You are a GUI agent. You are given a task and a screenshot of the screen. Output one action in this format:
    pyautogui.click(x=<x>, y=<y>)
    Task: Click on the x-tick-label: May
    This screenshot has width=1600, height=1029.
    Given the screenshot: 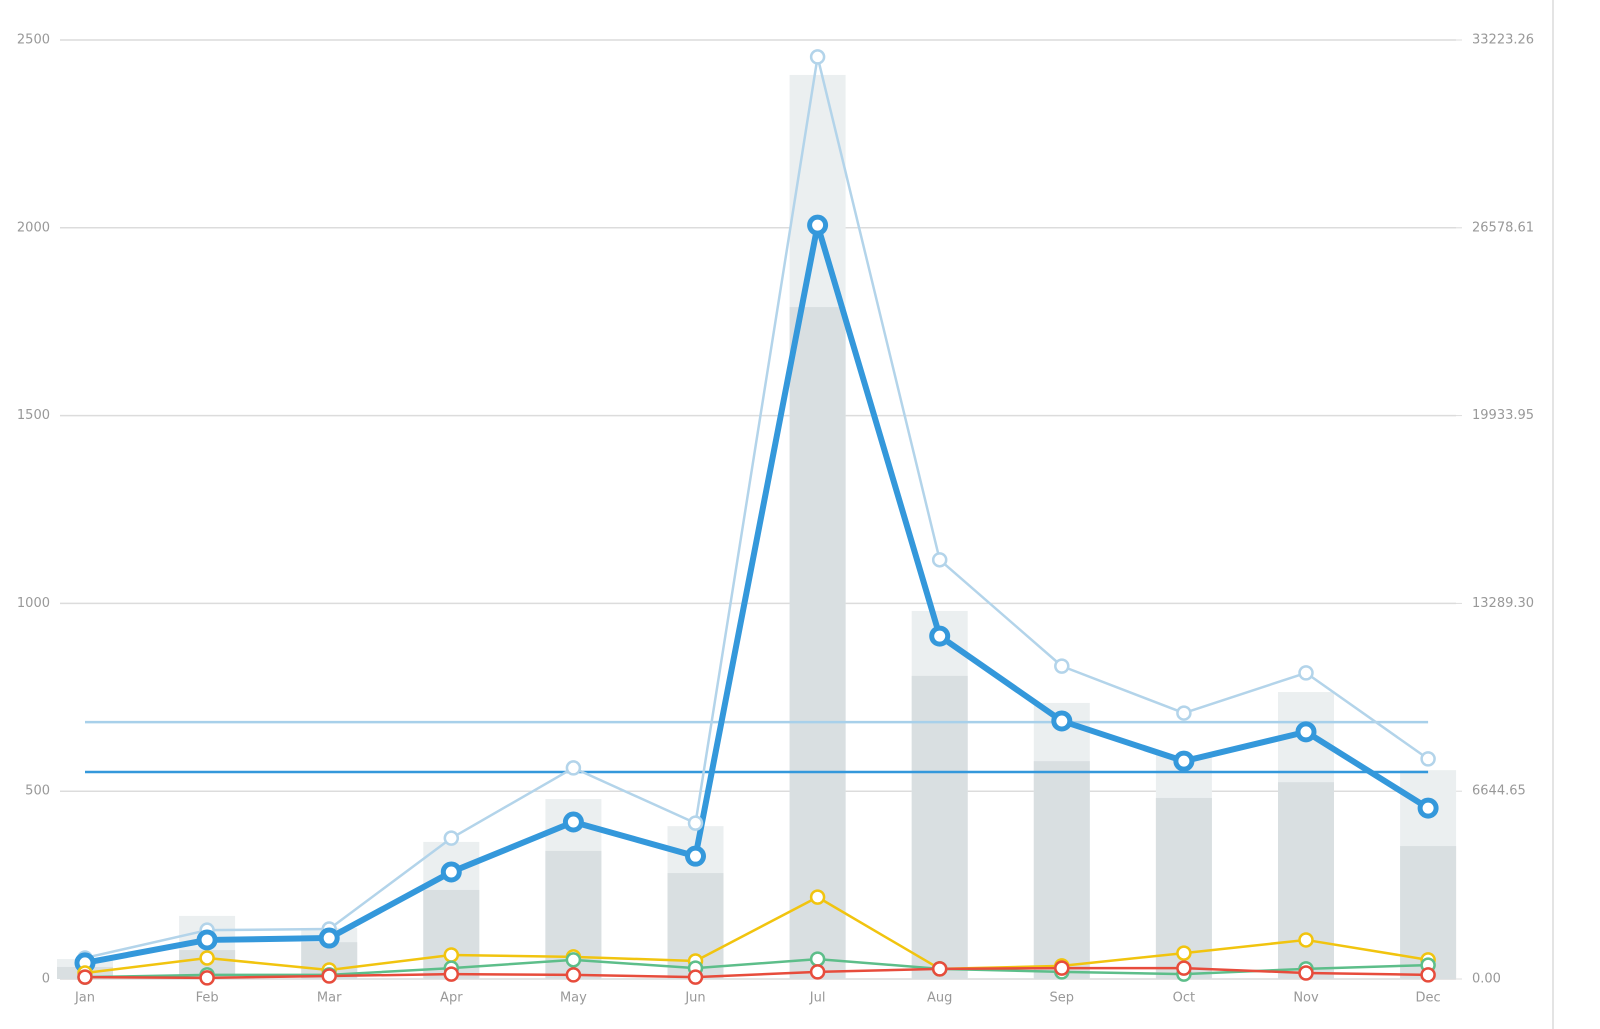 What is the action you would take?
    pyautogui.click(x=573, y=998)
    